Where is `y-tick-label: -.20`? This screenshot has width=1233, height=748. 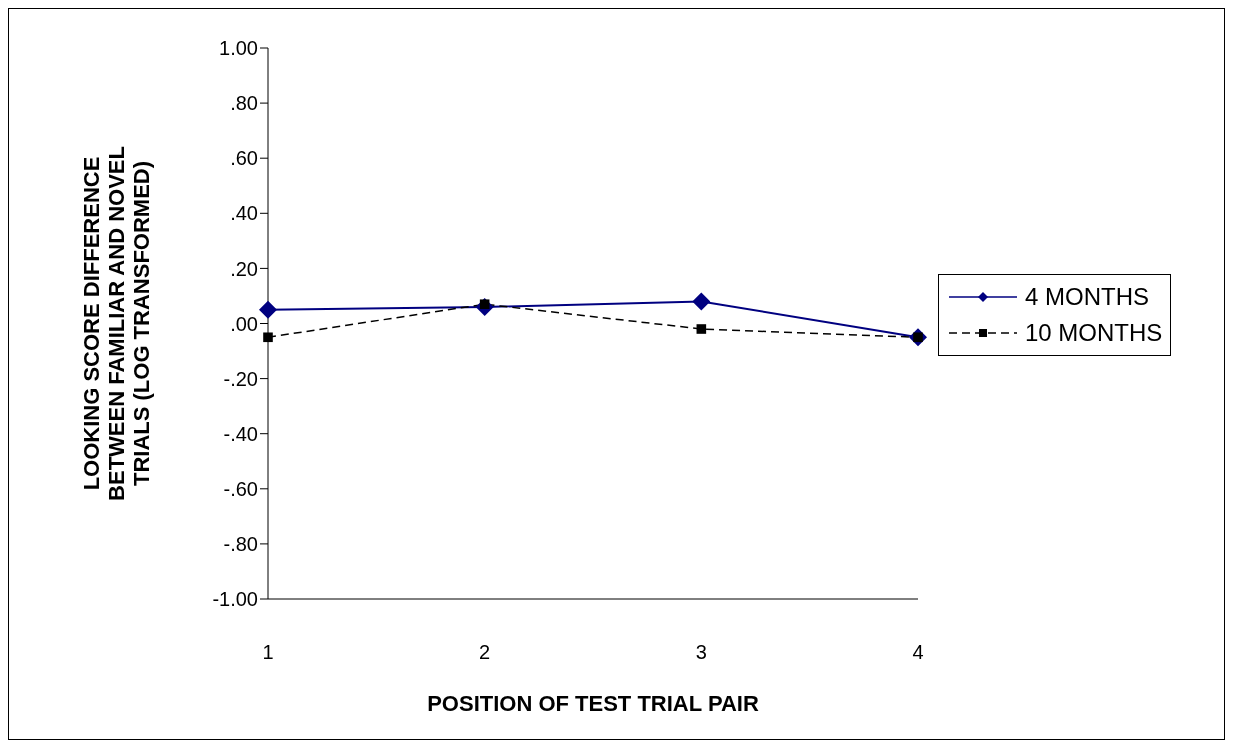 y-tick-label: -.20 is located at coordinates (240, 378).